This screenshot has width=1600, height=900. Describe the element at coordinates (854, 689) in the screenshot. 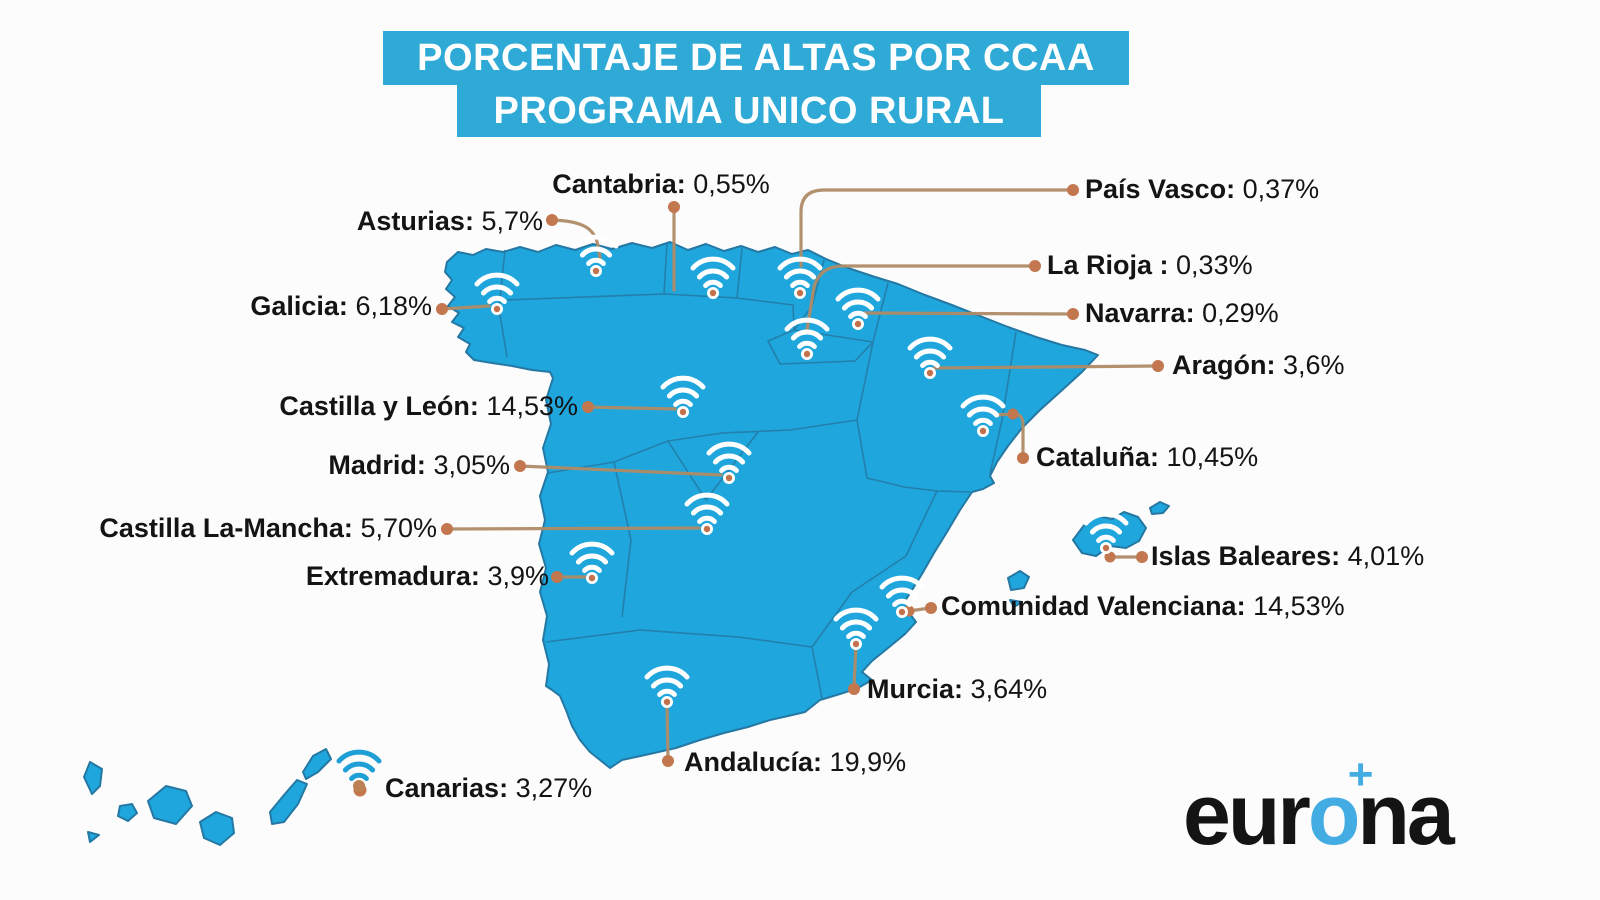

I see `dot-murcia` at that location.